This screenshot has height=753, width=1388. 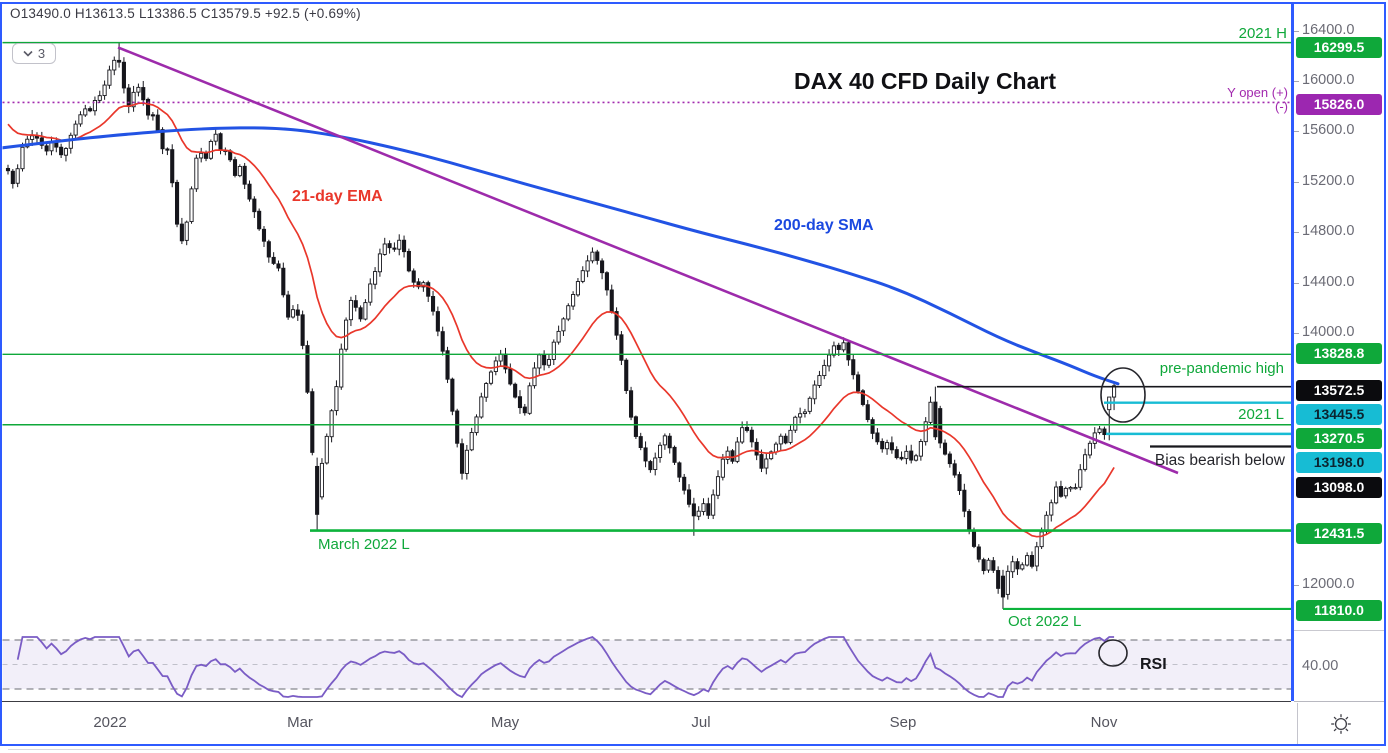 What do you see at coordinates (1339, 487) in the screenshot?
I see `price-level-flag: 13098.0` at bounding box center [1339, 487].